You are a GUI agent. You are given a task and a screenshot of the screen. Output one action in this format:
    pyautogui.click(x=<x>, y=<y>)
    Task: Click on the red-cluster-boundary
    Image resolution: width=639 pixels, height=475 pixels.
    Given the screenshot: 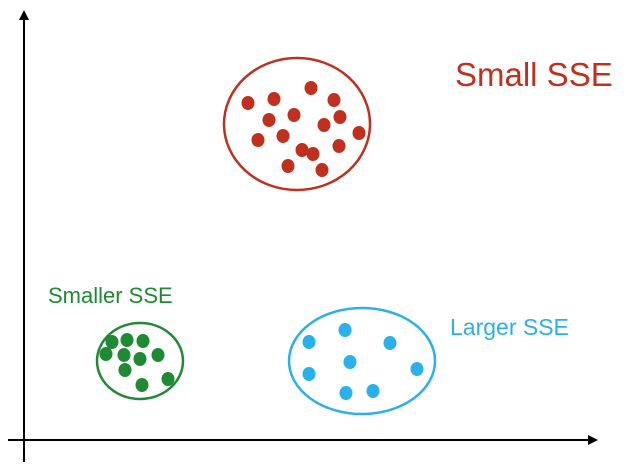 What is the action you would take?
    pyautogui.click(x=297, y=124)
    